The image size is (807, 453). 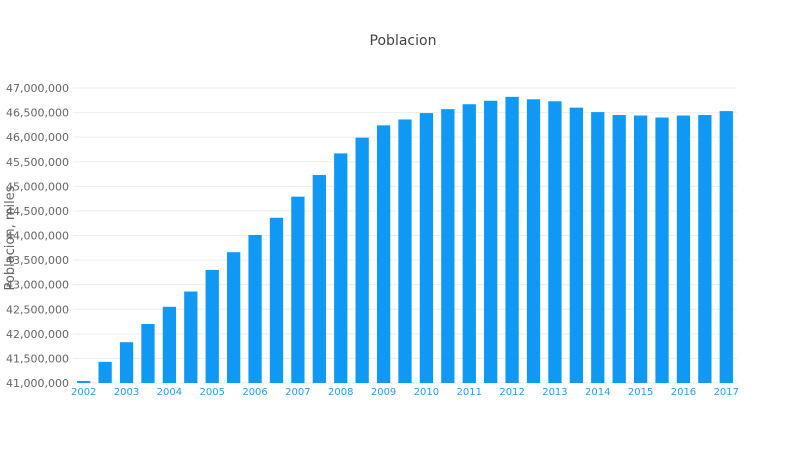 What do you see at coordinates (640, 392) in the screenshot?
I see `x-tick-label: 2015` at bounding box center [640, 392].